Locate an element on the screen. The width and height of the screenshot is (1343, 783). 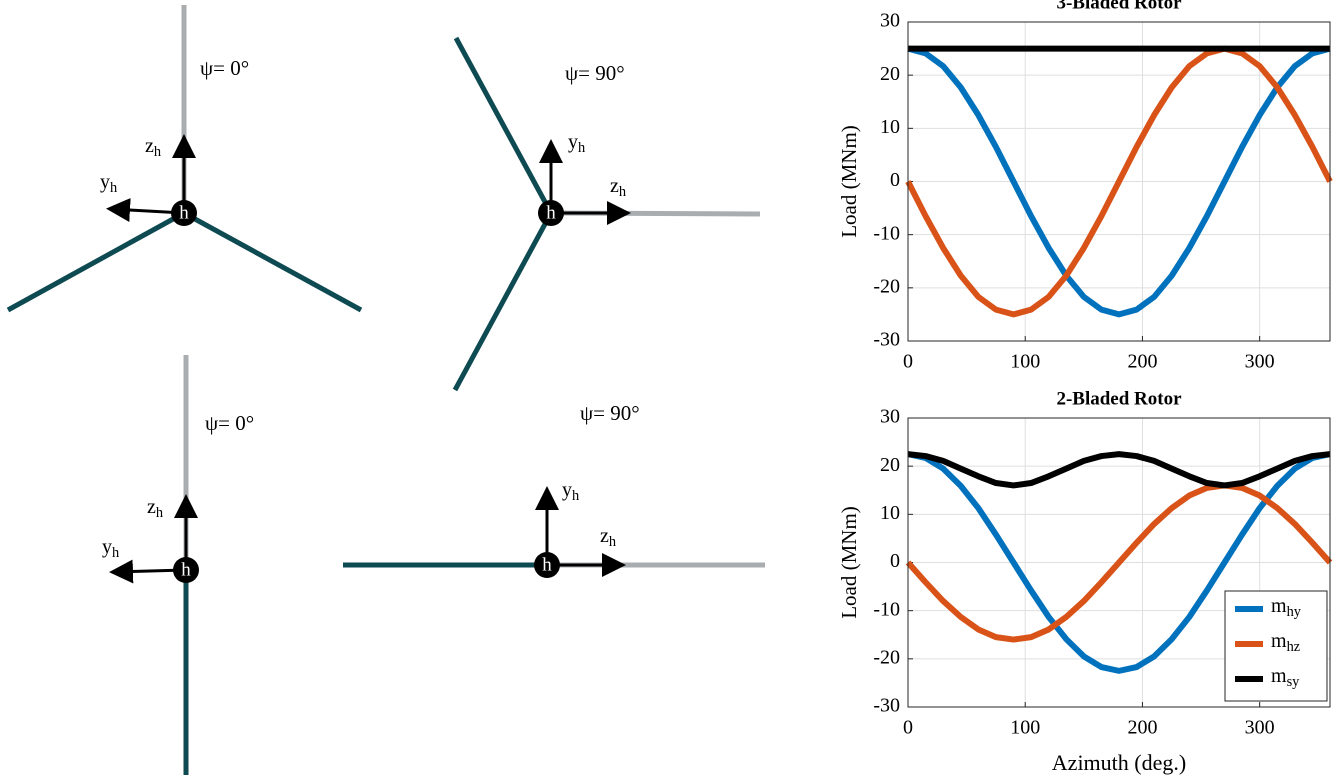
legend-label-sub: hy is located at coordinates (1294, 612).